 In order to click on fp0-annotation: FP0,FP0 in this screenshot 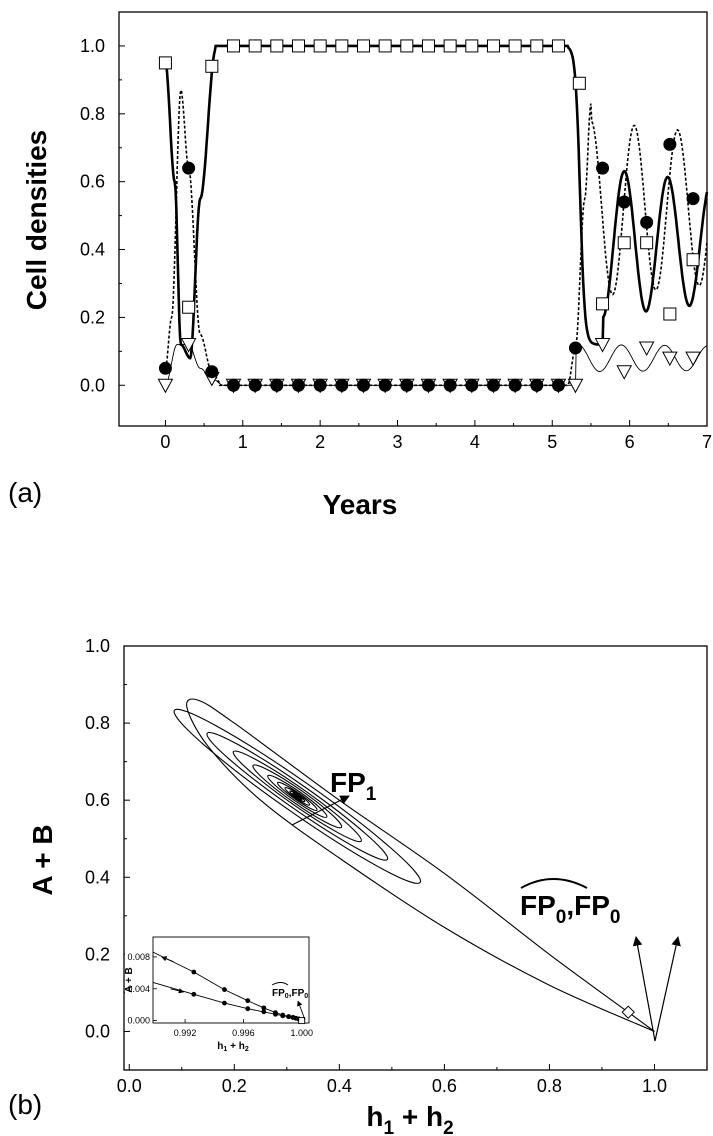, I will do `click(570, 909)`.